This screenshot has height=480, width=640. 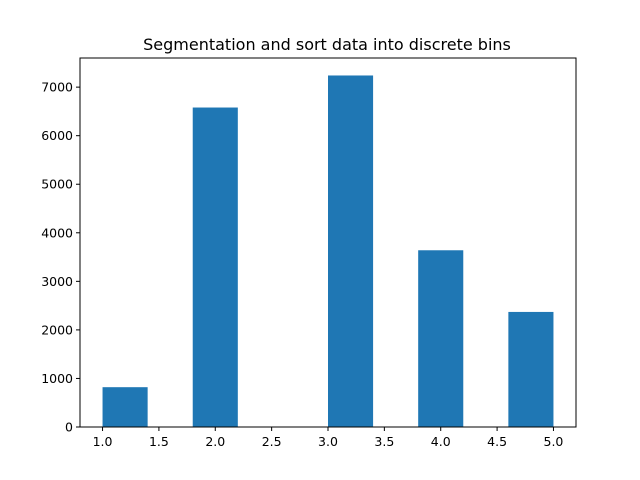 What do you see at coordinates (57, 329) in the screenshot?
I see `y-tick-label: 2000` at bounding box center [57, 329].